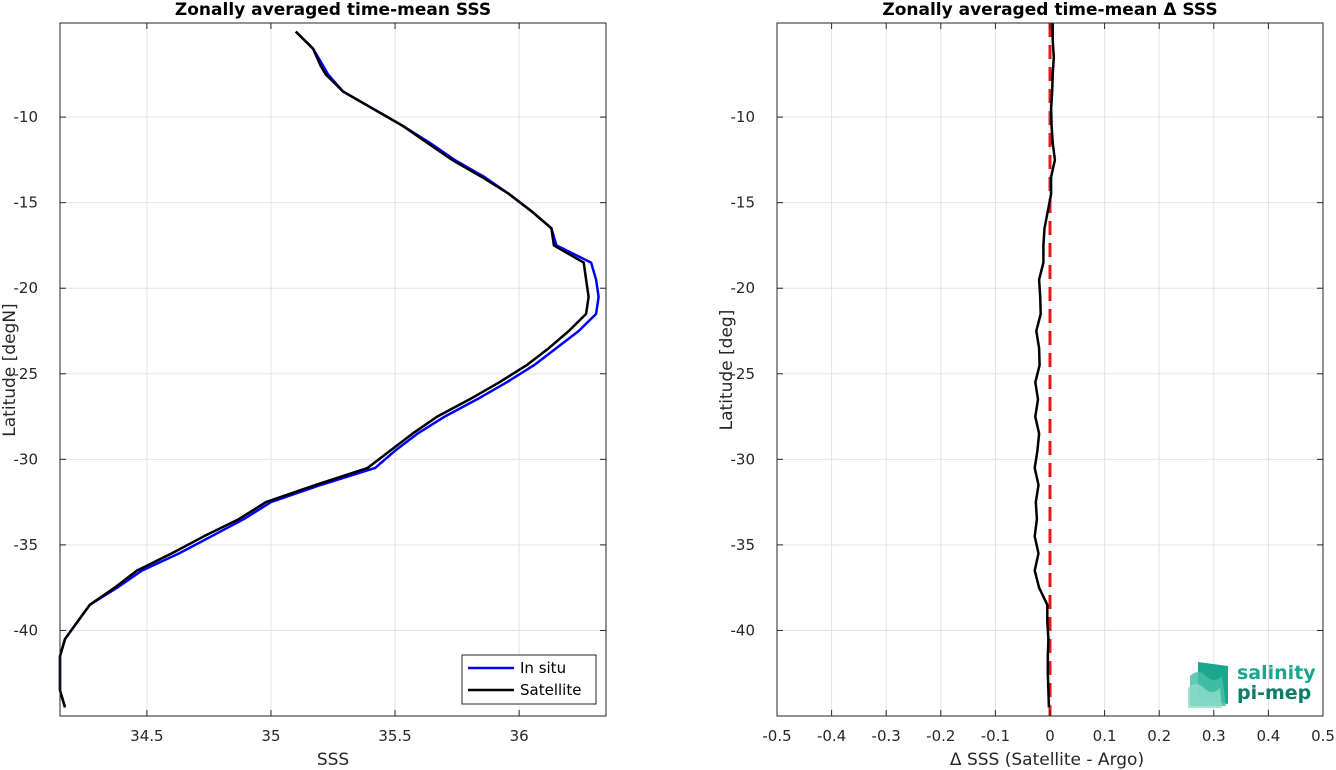 This screenshot has width=1336, height=770. What do you see at coordinates (1214, 736) in the screenshot?
I see `x-tick-label-delta: 0.3` at bounding box center [1214, 736].